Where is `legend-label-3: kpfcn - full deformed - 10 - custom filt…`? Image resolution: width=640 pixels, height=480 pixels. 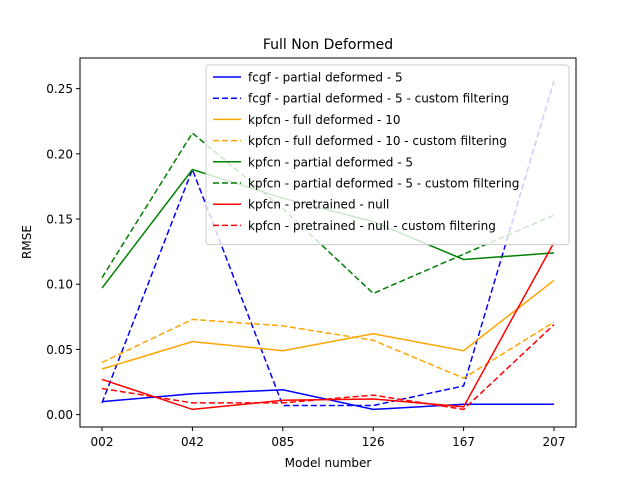 legend-label-3: kpfcn - full deformed - 10 - custom filt… is located at coordinates (377, 141).